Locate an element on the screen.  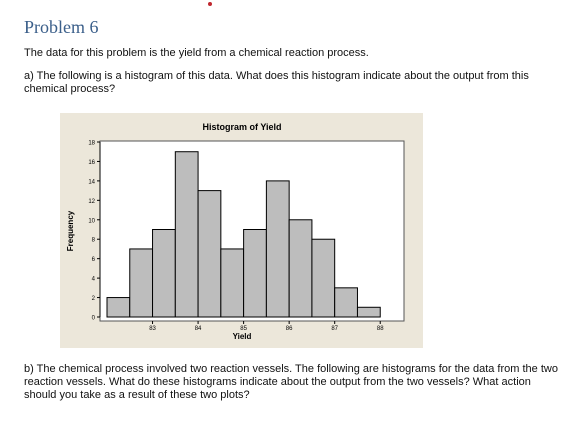
x-axis-label: Yield is located at coordinates (242, 336).